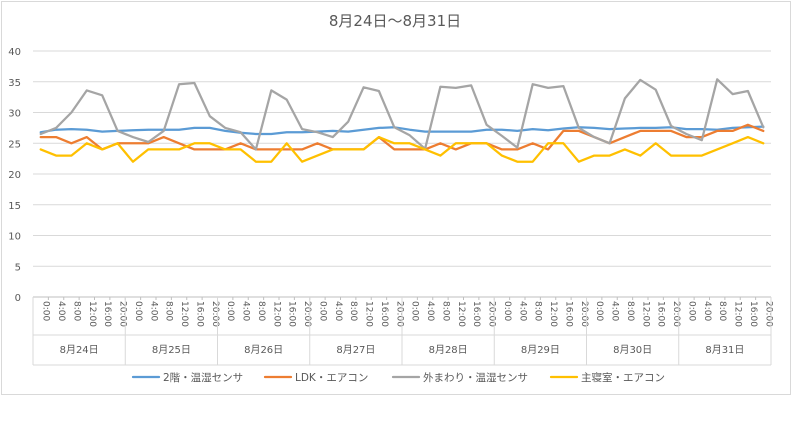 This screenshot has width=792, height=446. I want to click on y-tick-label: 40, so click(14, 52).